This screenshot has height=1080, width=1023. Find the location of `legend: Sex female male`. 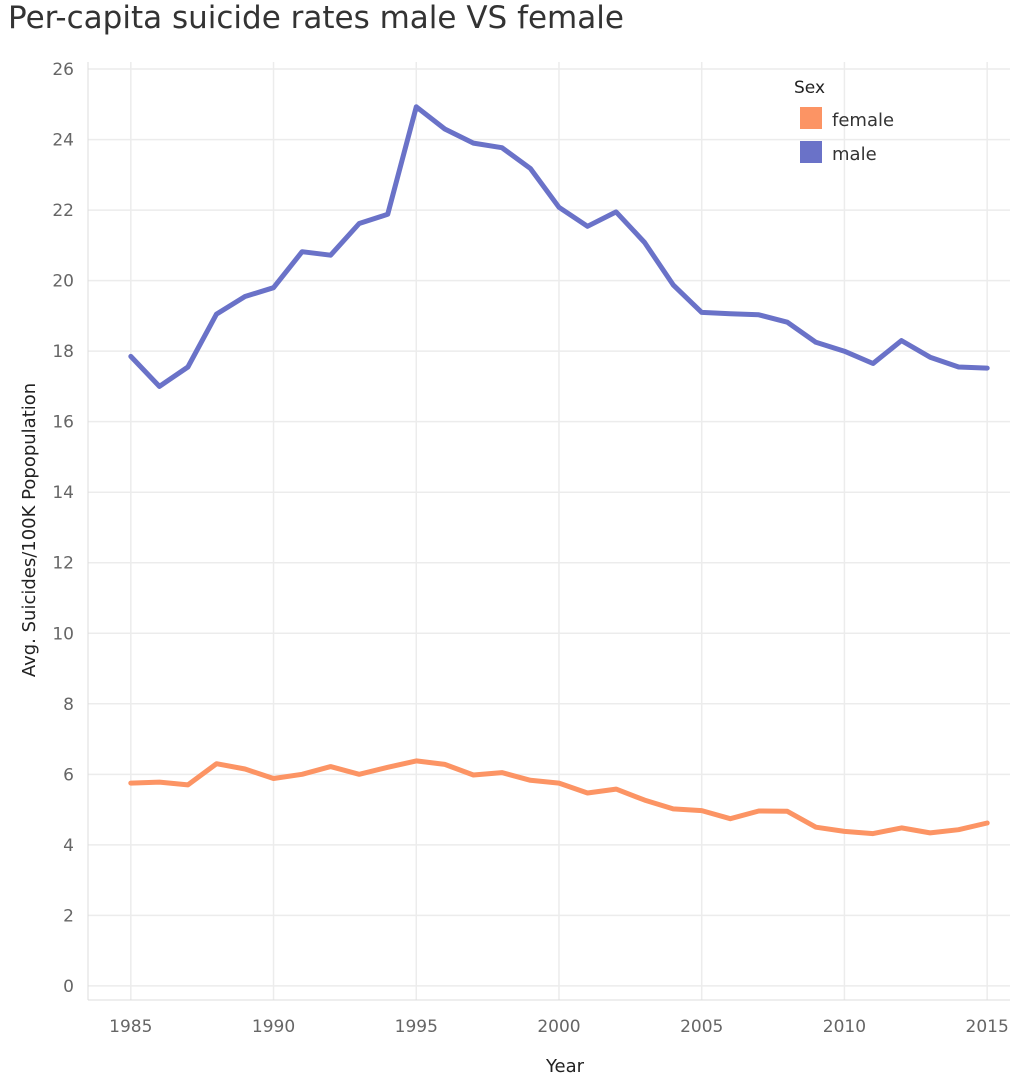

legend: Sex female male is located at coordinates (844, 121).